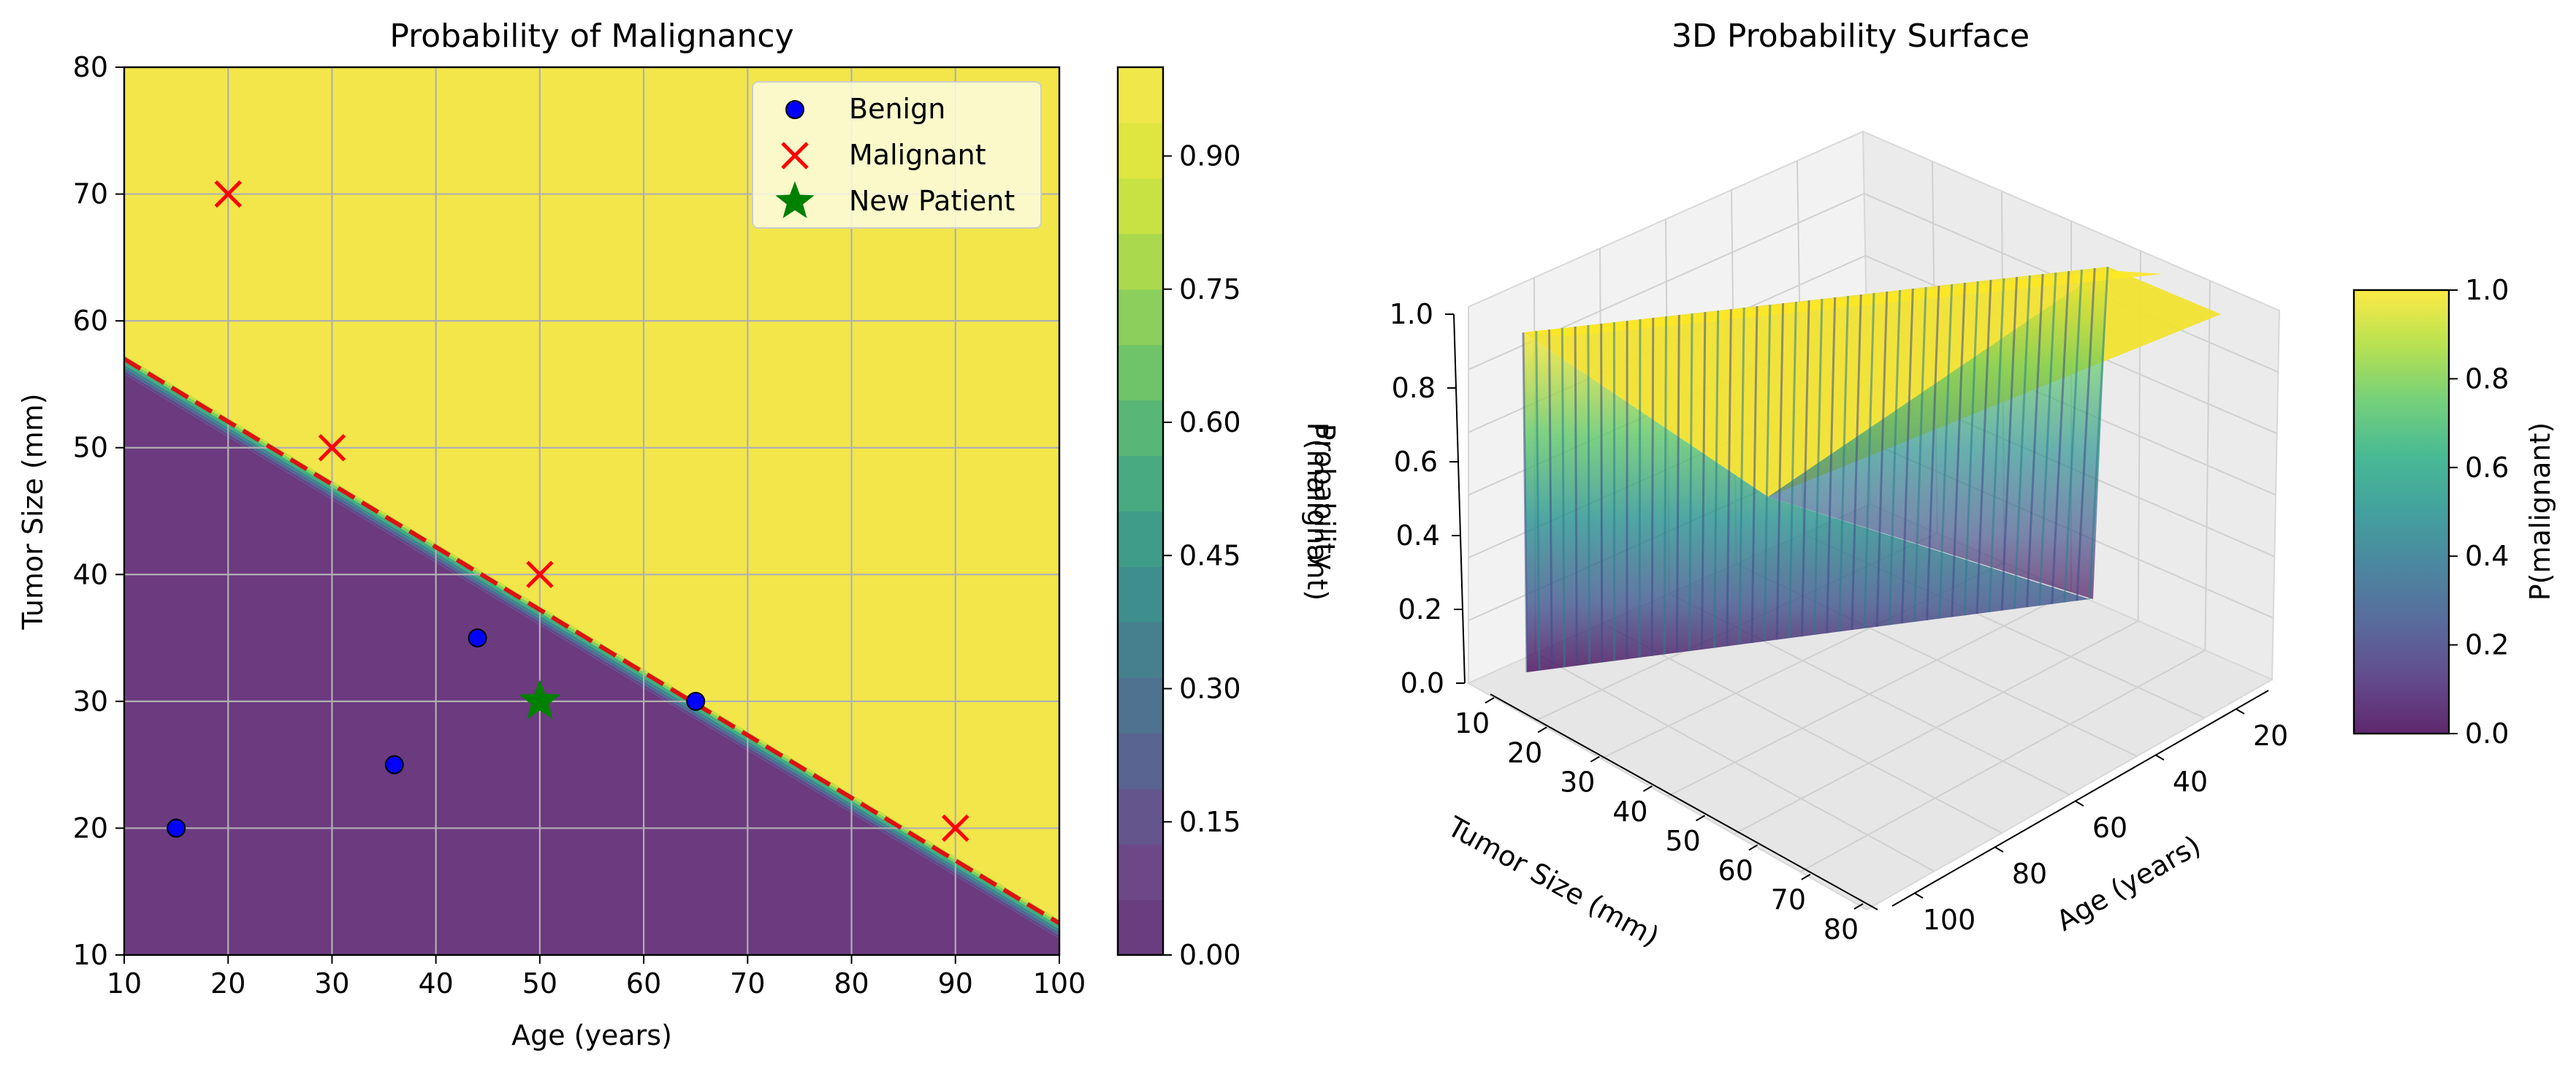  Describe the element at coordinates (644, 983) in the screenshot. I see `x-tick-label: 60` at that location.